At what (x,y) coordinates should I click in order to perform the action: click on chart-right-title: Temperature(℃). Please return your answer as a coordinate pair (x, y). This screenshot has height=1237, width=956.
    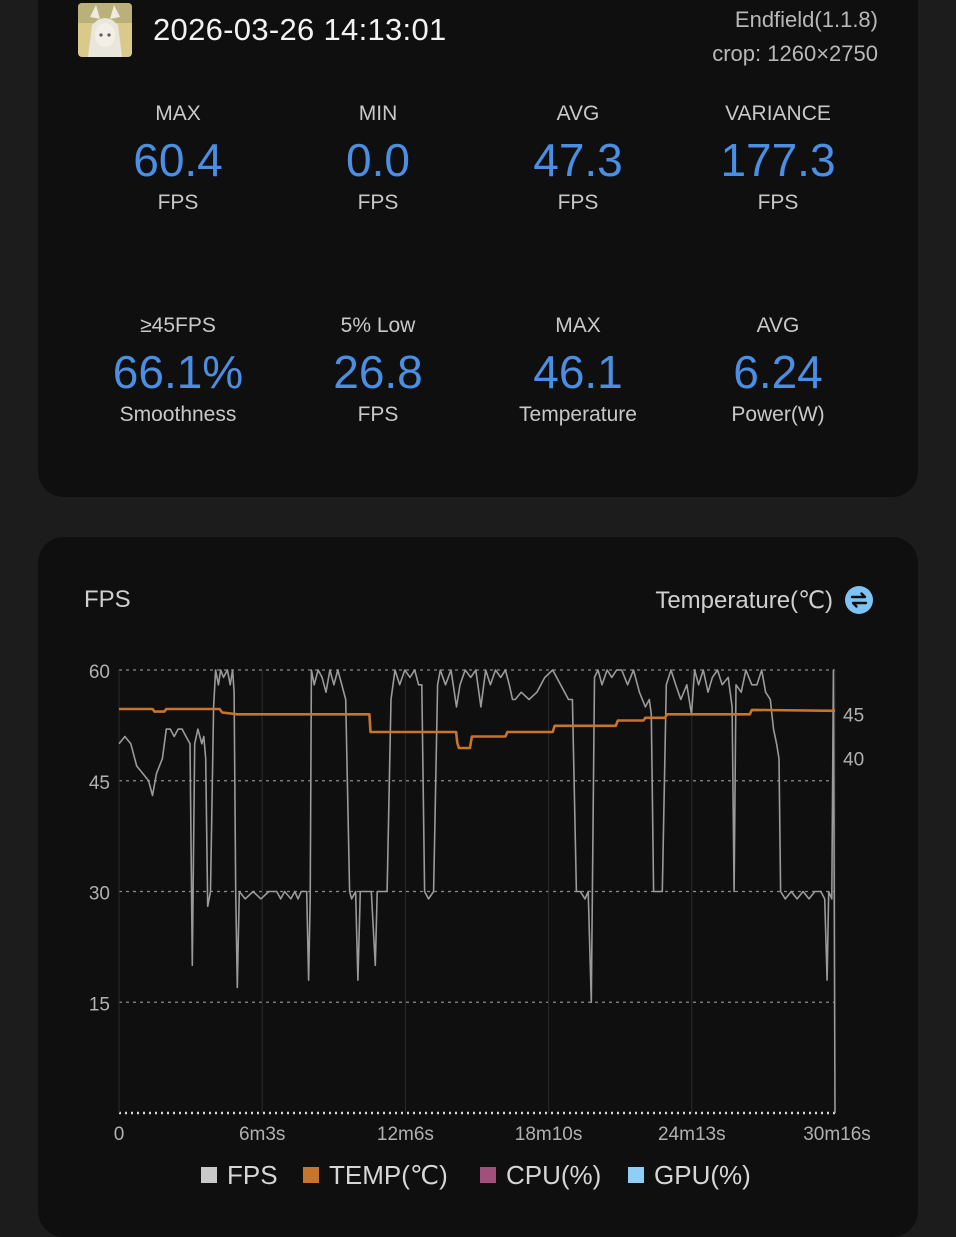
    Looking at the image, I should click on (744, 600).